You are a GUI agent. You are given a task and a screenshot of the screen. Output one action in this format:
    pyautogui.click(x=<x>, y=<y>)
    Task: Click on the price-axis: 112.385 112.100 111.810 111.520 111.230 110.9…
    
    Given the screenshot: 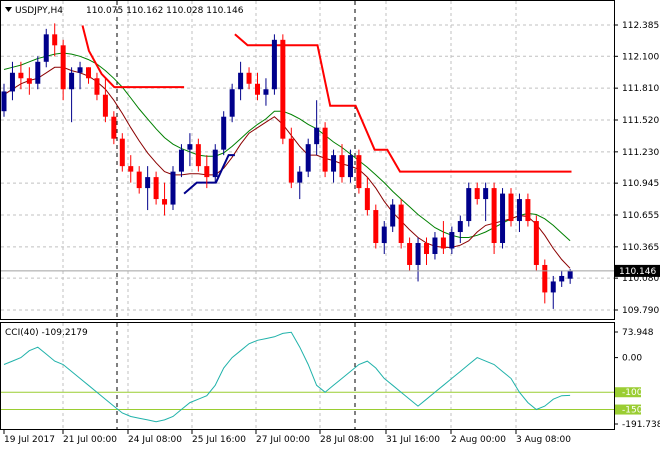 What is the action you would take?
    pyautogui.click(x=636, y=168)
    